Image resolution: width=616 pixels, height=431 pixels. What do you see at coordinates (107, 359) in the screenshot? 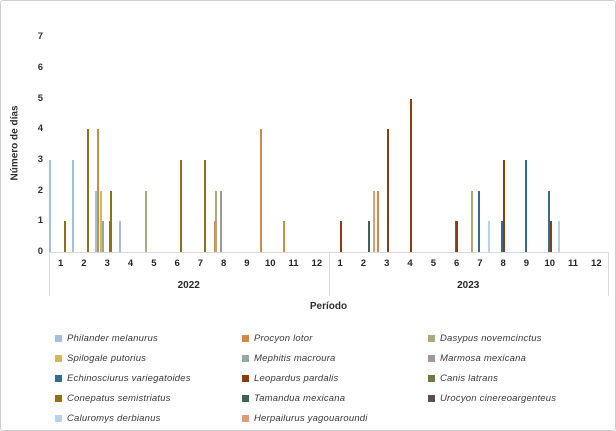
I see `legend-label: Spilogale putorius` at bounding box center [107, 359].